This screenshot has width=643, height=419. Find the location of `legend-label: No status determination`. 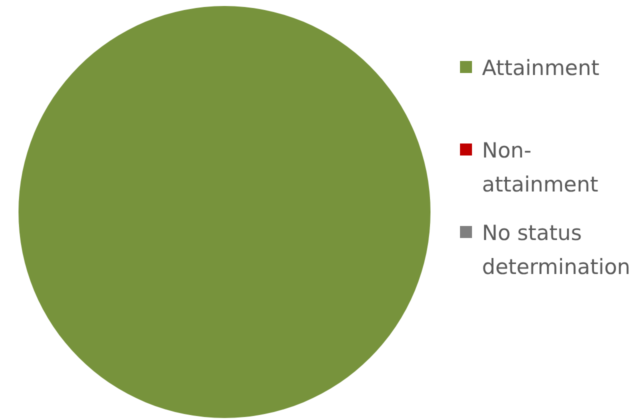

legend-label: No status determination is located at coordinates (556, 250).